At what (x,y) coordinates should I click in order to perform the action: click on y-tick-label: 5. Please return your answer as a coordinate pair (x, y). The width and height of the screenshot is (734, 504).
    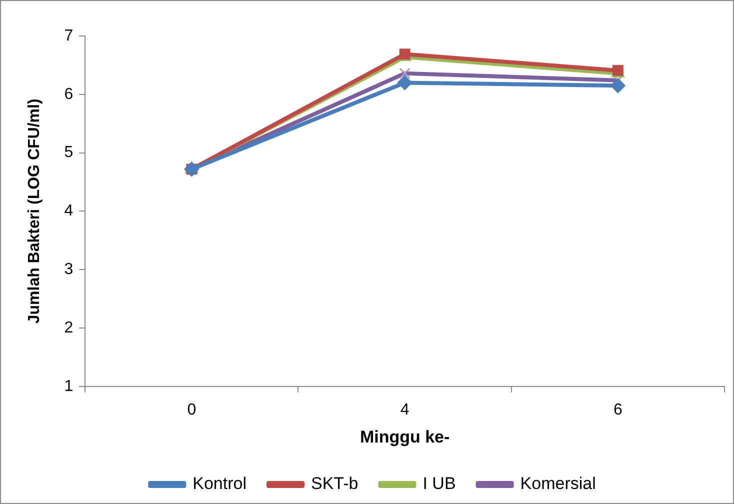
    Looking at the image, I should click on (69, 153).